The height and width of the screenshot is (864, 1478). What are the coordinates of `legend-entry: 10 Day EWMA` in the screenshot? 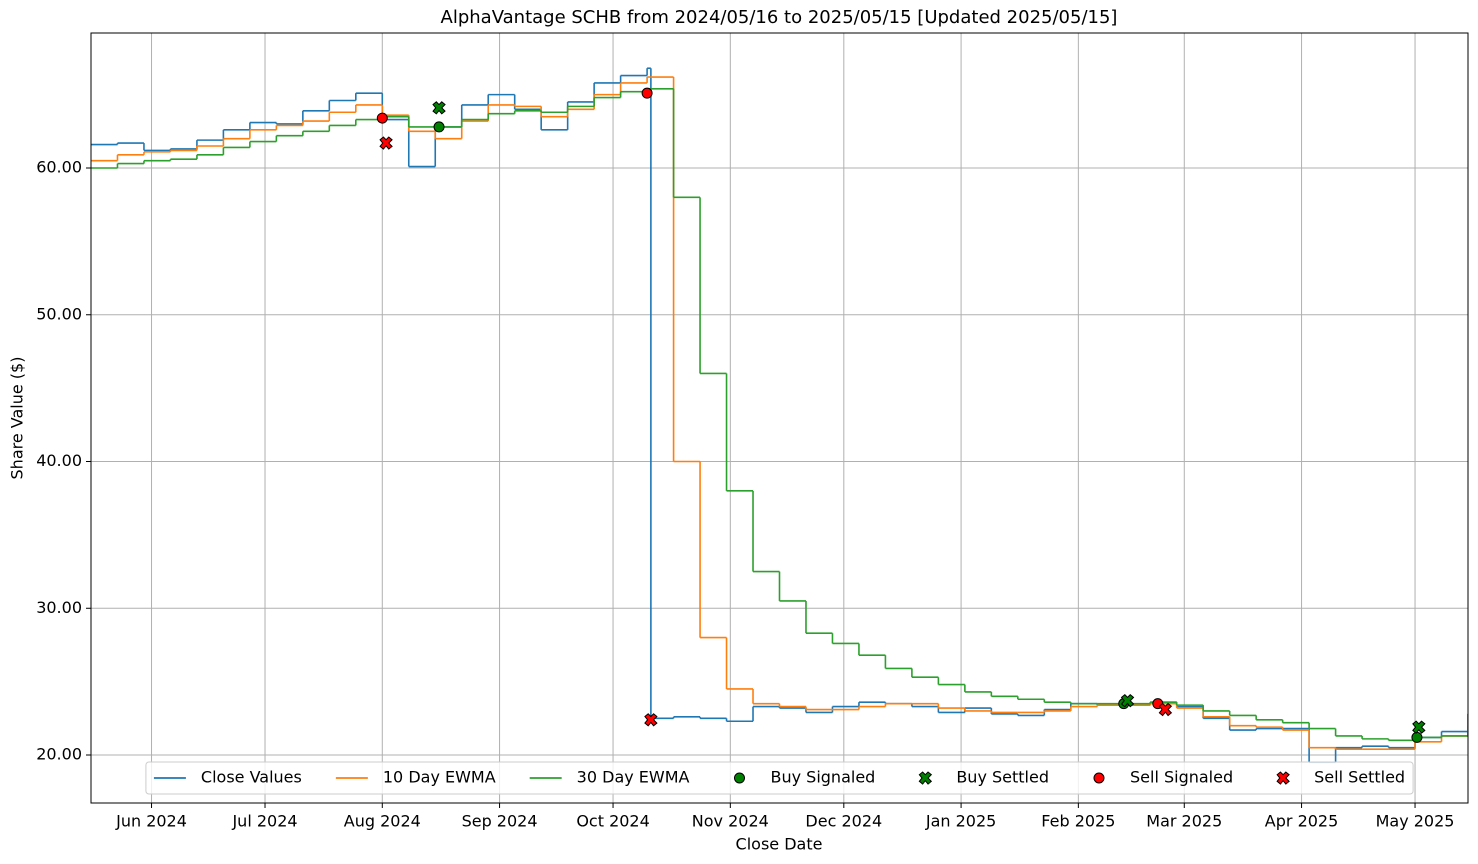 It's located at (415, 777).